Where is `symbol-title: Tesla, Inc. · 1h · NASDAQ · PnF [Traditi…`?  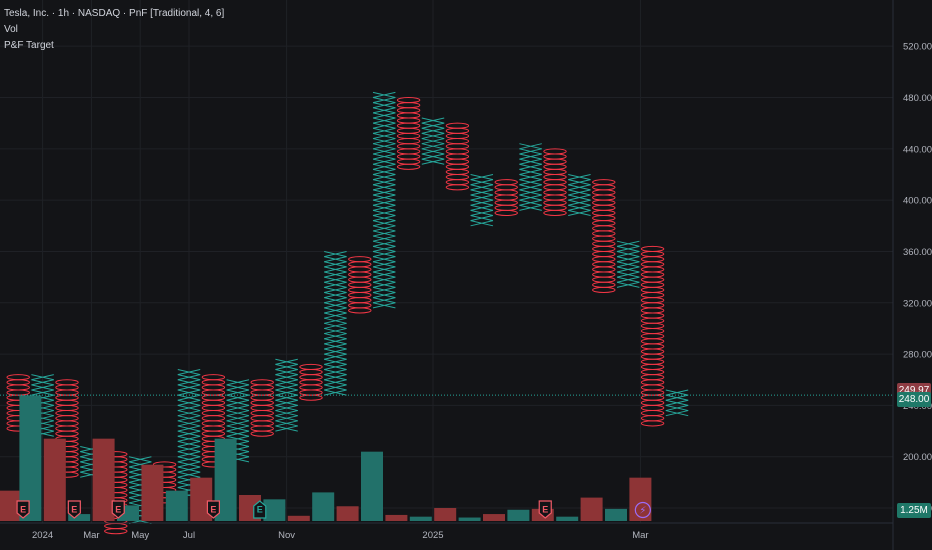
symbol-title: Tesla, Inc. · 1h · NASDAQ · PnF [Traditi… is located at coordinates (114, 13).